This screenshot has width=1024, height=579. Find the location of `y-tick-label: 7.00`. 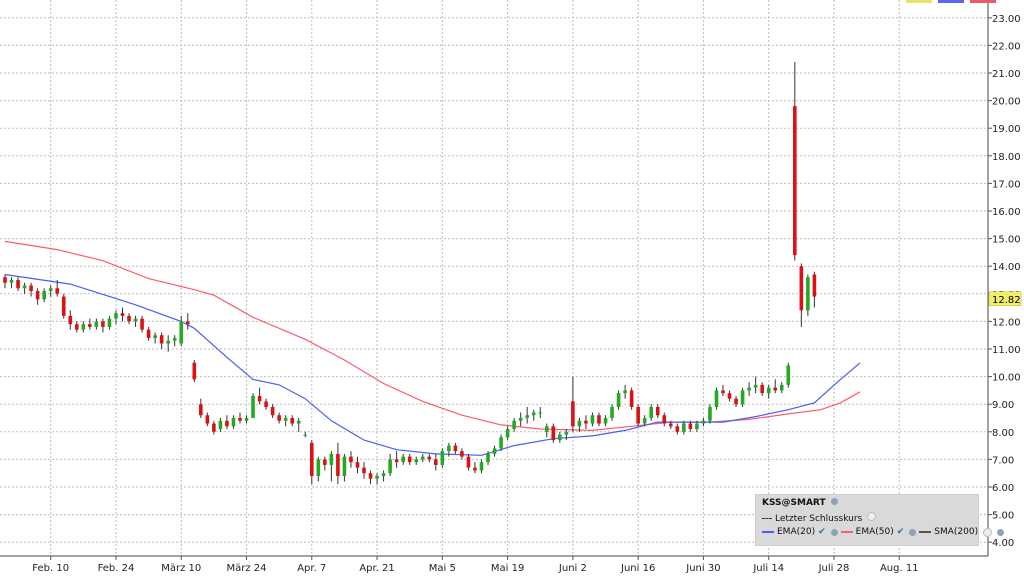

y-tick-label: 7.00 is located at coordinates (1003, 460).